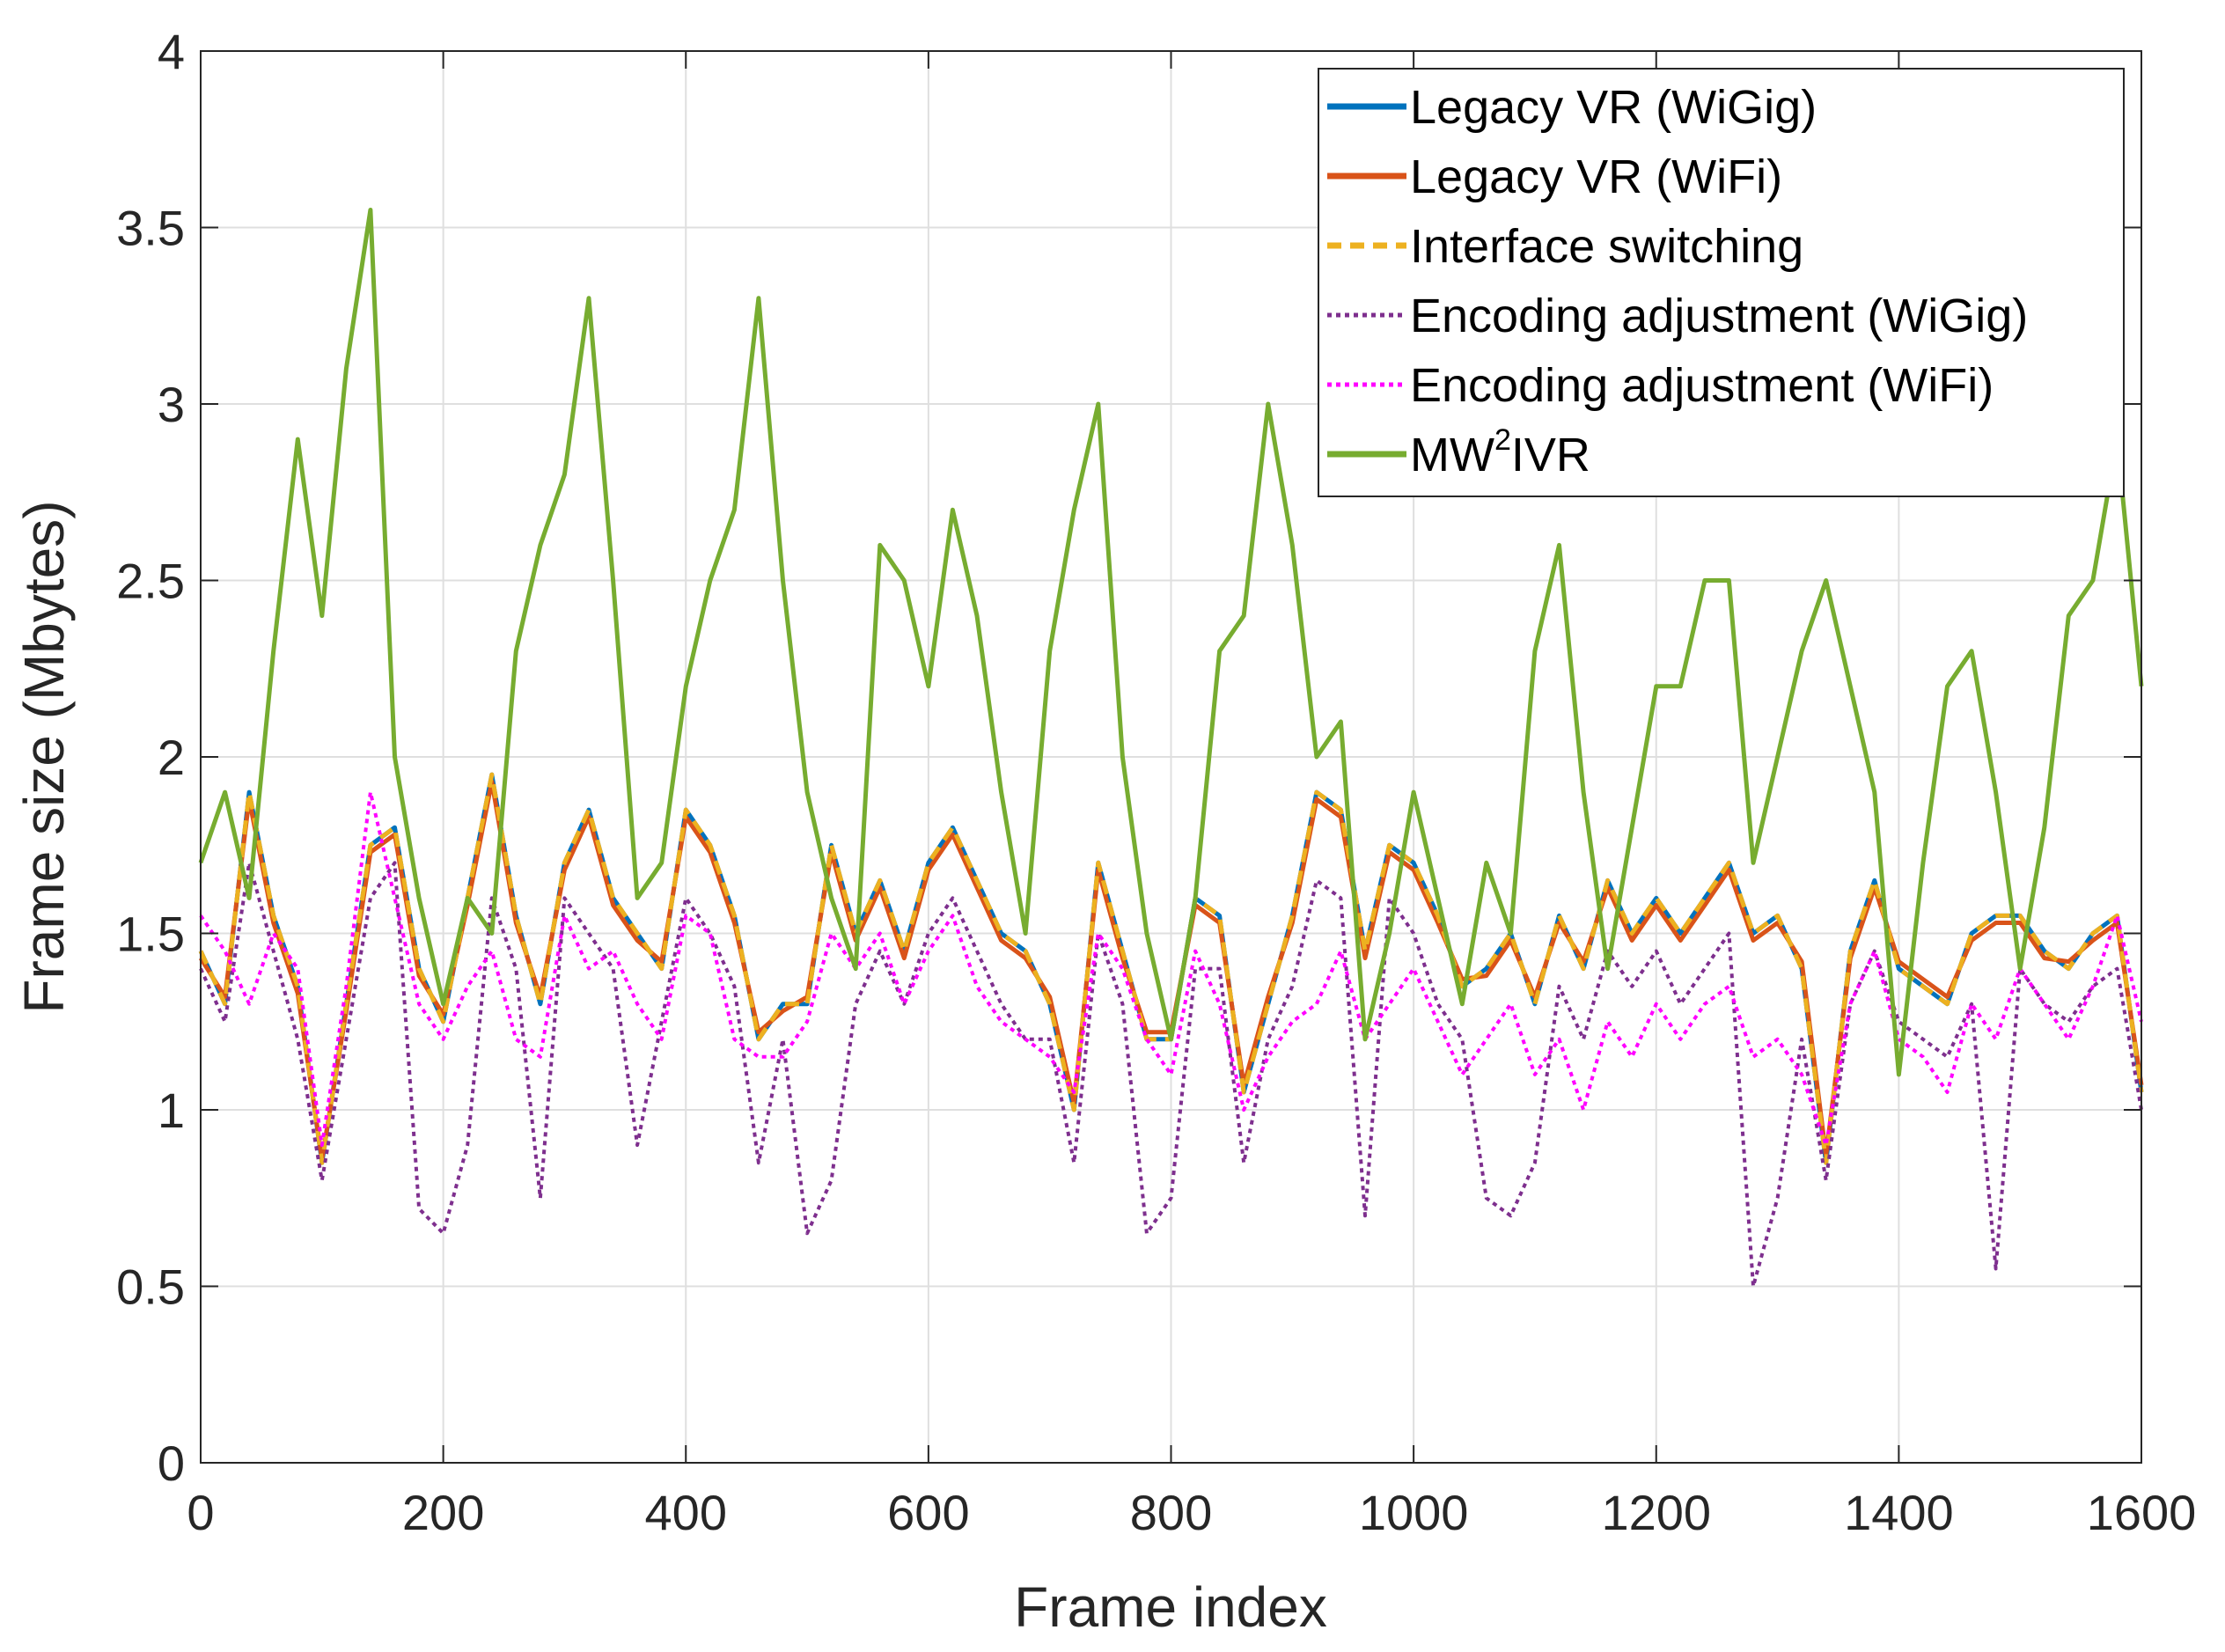  I want to click on y-tick-label: 2.5, so click(150, 581).